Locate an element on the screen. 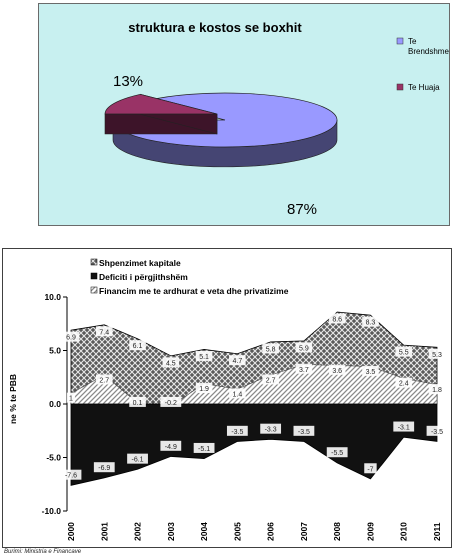 This screenshot has height=559, width=454. data-label-financim: 1.4 is located at coordinates (237, 394).